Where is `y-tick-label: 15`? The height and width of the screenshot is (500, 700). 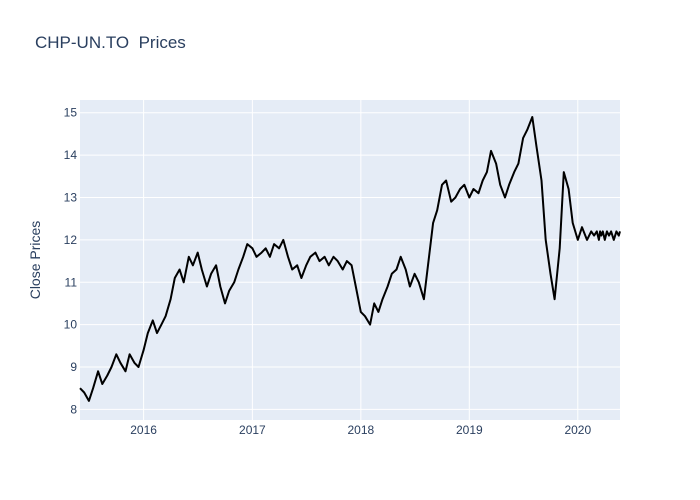 y-tick-label: 15 is located at coordinates (71, 113).